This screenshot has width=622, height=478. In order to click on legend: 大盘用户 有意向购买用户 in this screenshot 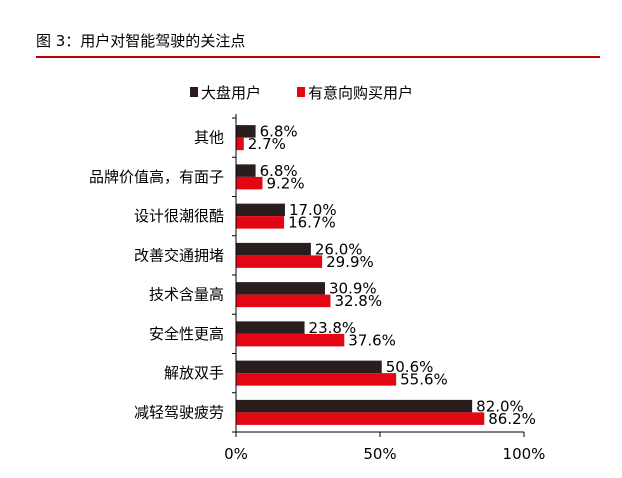, I will do `click(301, 93)`.